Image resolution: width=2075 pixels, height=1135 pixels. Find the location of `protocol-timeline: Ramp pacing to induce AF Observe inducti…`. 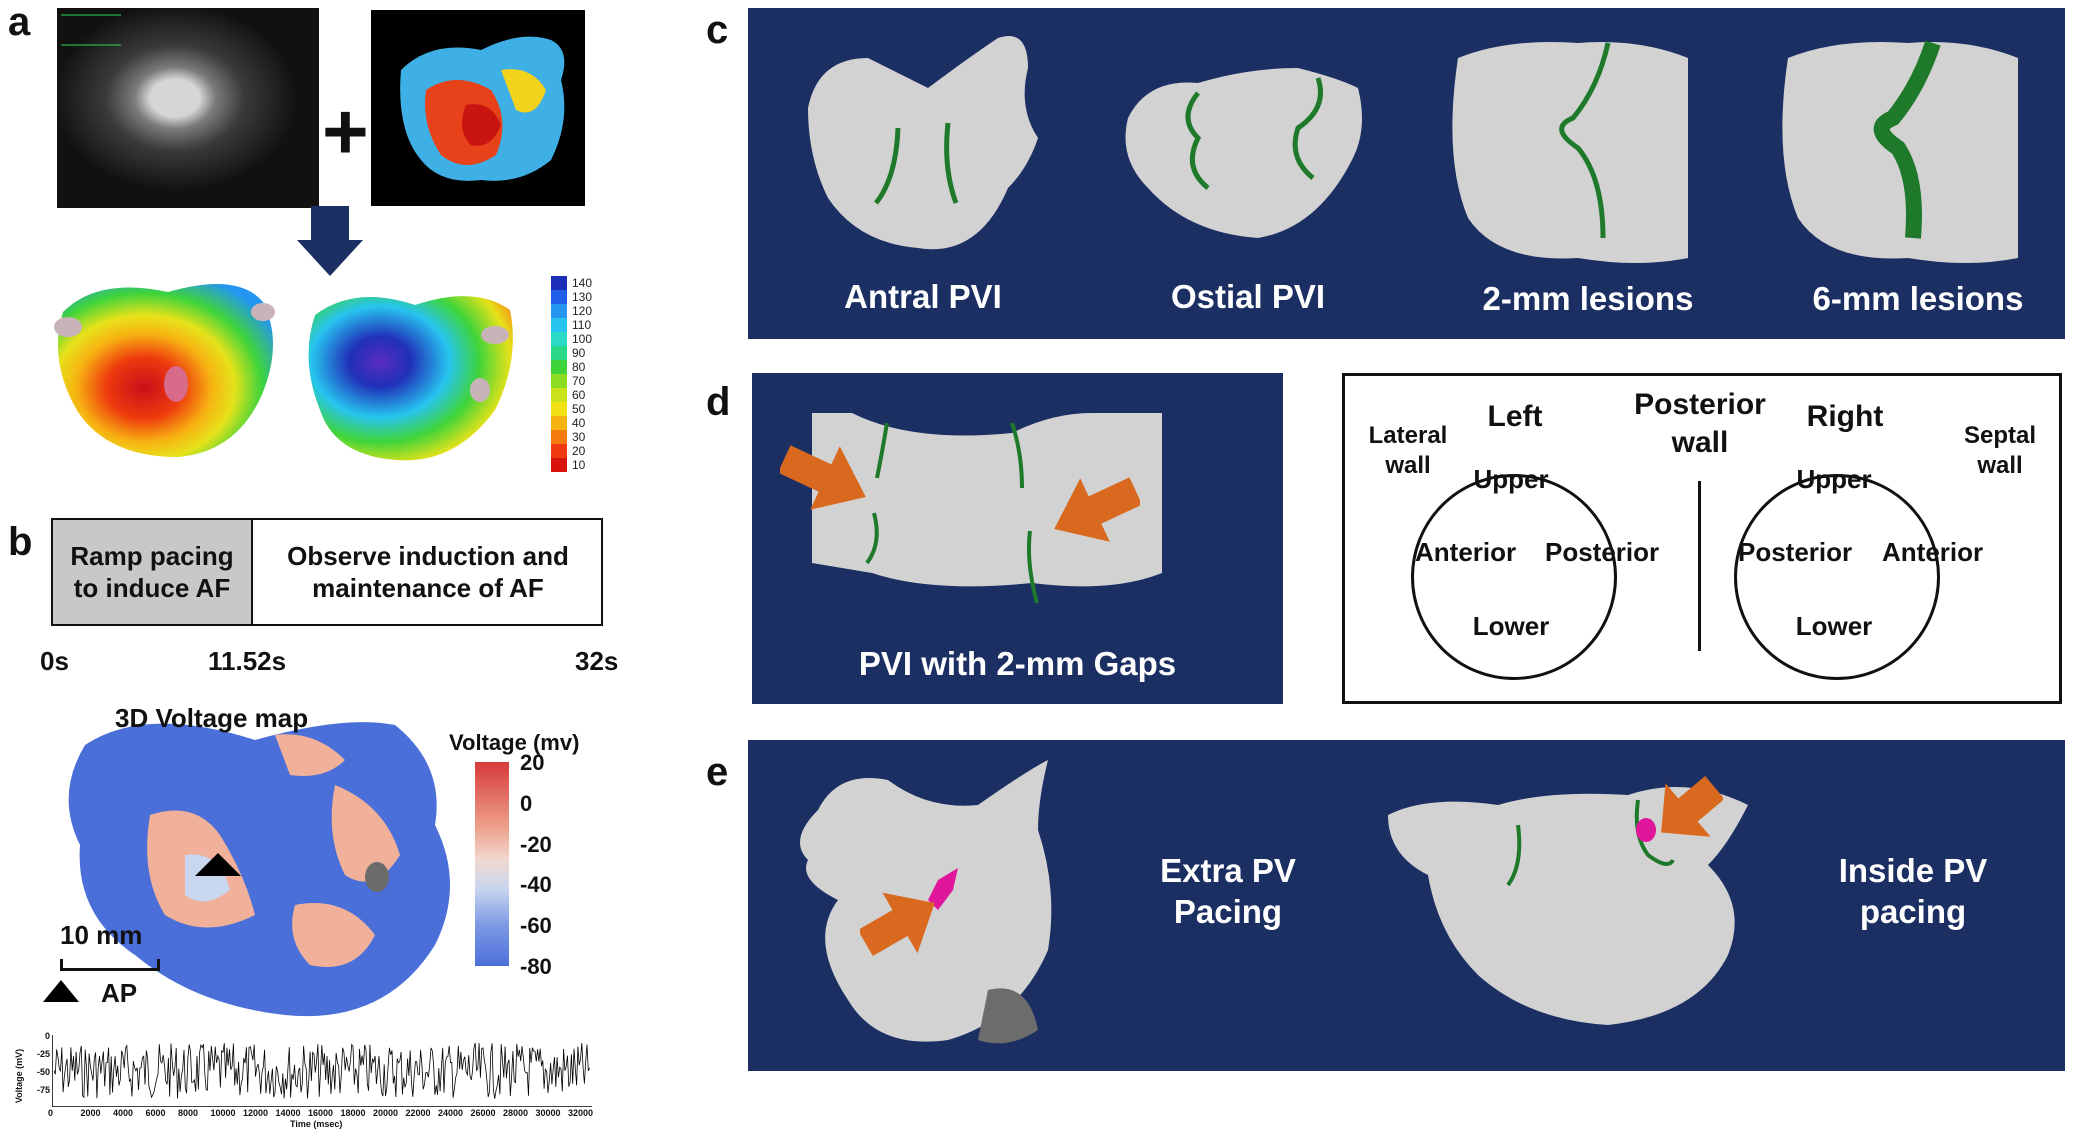

protocol-timeline: Ramp pacing to induce AF Observe inducti… is located at coordinates (327, 572).